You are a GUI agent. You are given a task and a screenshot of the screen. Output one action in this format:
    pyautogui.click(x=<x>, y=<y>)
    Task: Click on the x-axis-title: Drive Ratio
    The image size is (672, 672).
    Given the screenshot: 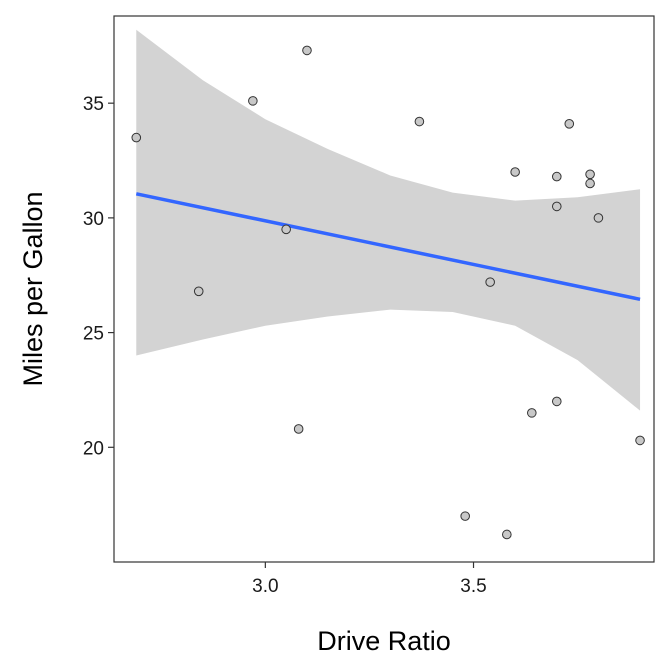 What is the action you would take?
    pyautogui.click(x=384, y=641)
    